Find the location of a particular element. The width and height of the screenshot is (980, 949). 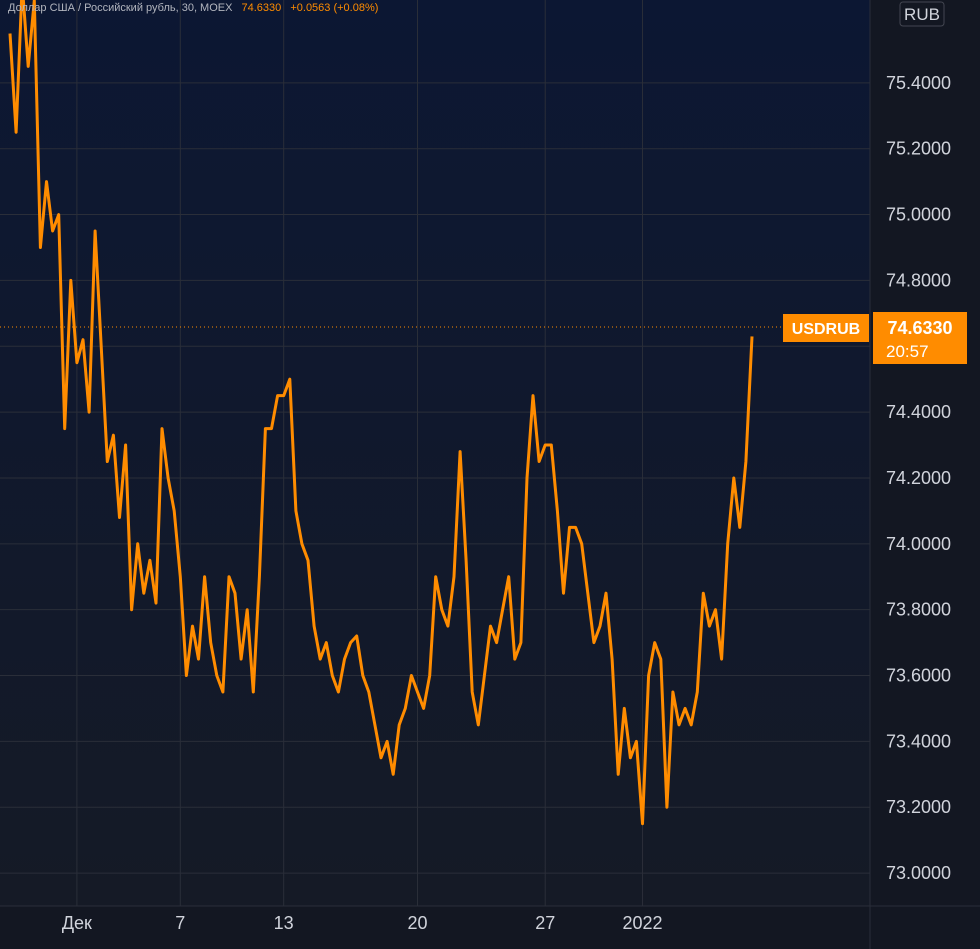

symbol-badge: USDRUB is located at coordinates (826, 328).